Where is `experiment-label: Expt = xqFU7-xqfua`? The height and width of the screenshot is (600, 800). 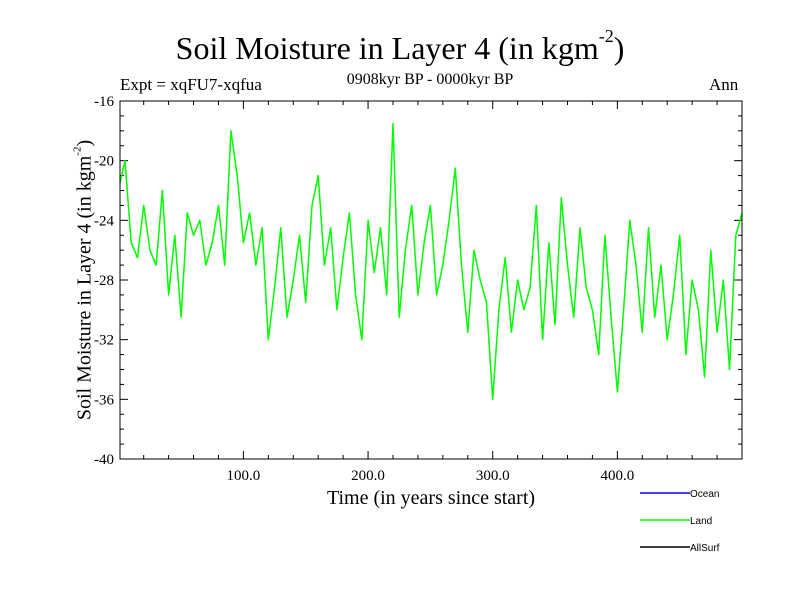
experiment-label: Expt = xqFU7-xqfua is located at coordinates (191, 84).